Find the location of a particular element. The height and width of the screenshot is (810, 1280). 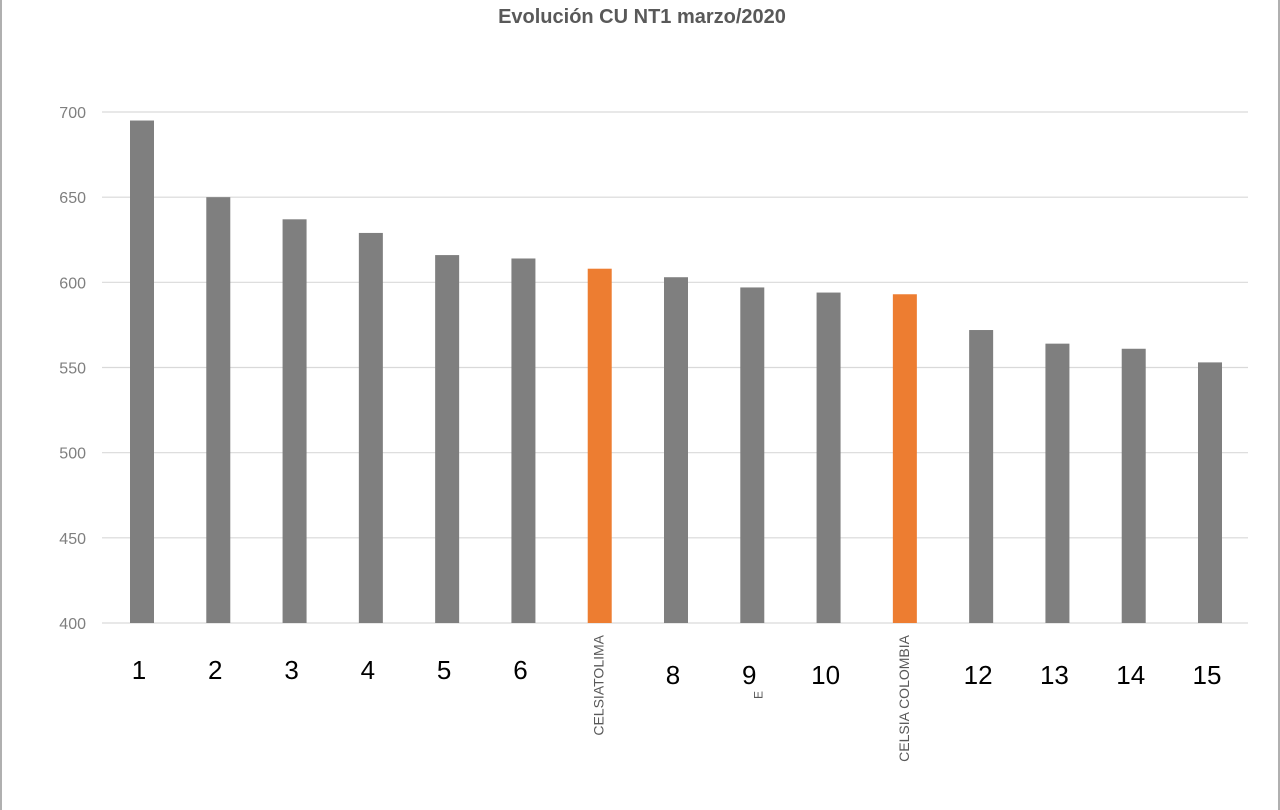

x-tick-label: CELSIATOLIMA is located at coordinates (599, 684).